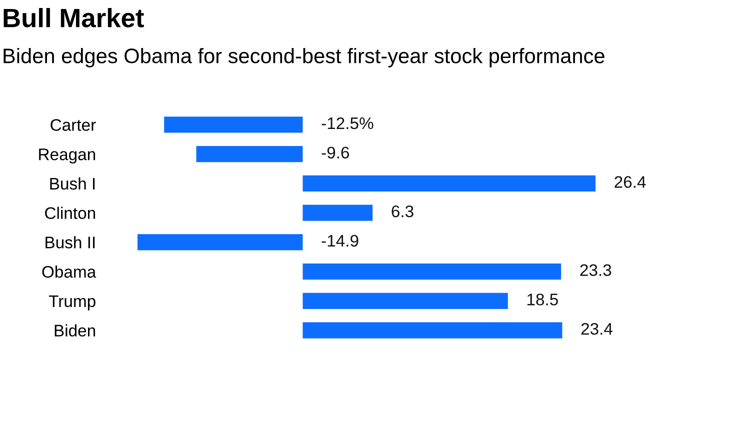 This screenshot has height=428, width=735. I want to click on y-tick-label: Clinton, so click(70, 213).